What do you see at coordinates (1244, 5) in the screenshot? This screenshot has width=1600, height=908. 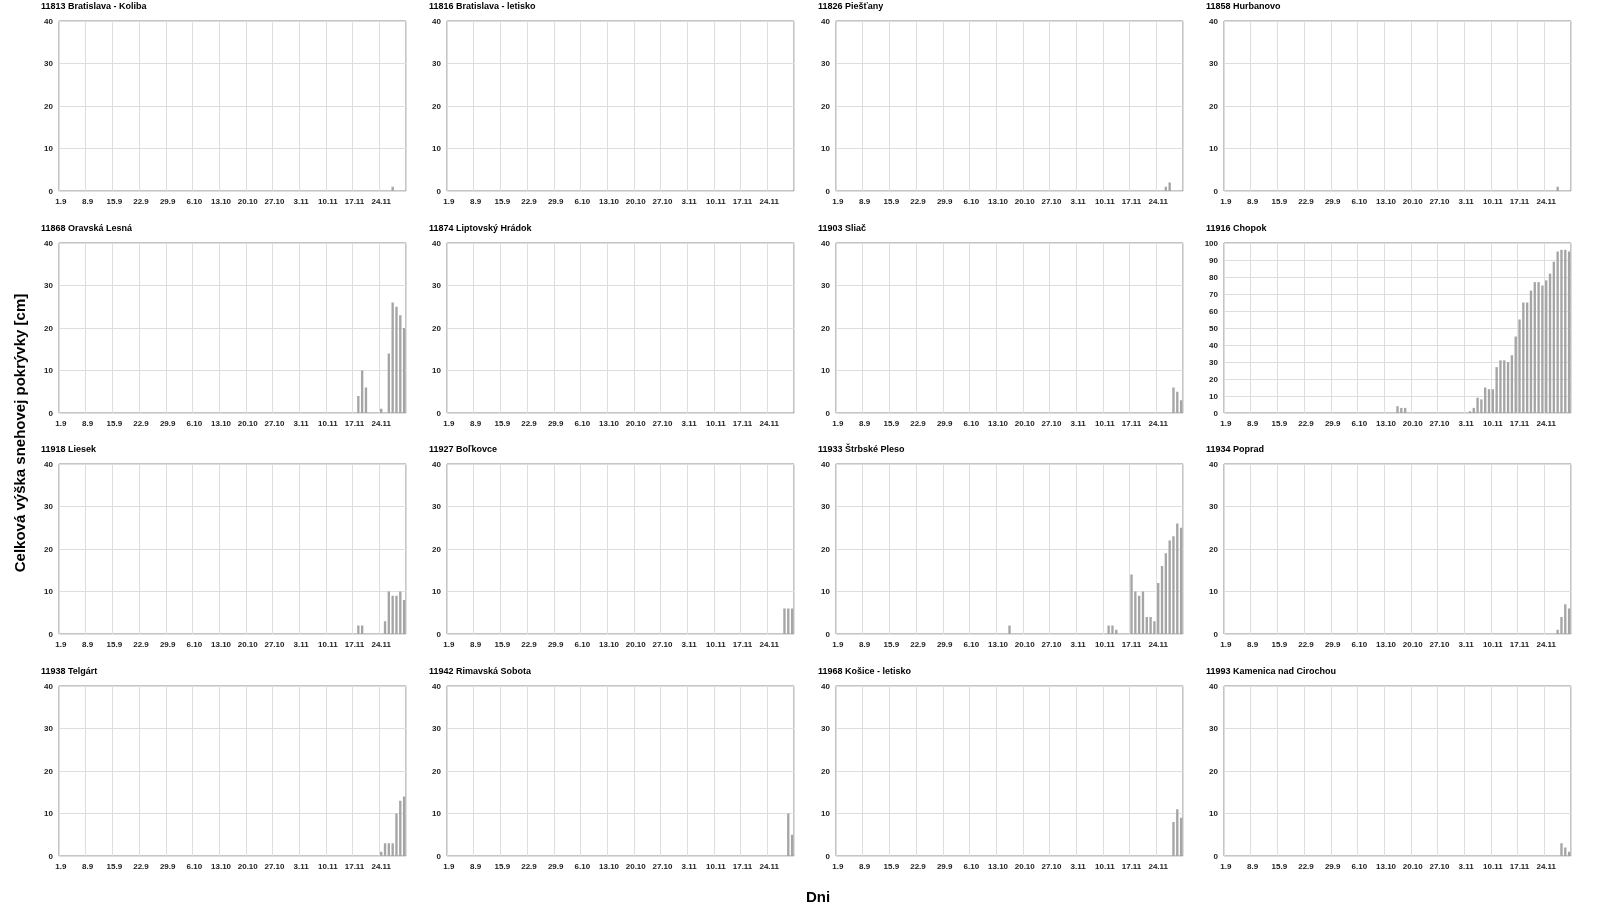 I see `chart-title: 11858 Hurbanovo` at bounding box center [1244, 5].